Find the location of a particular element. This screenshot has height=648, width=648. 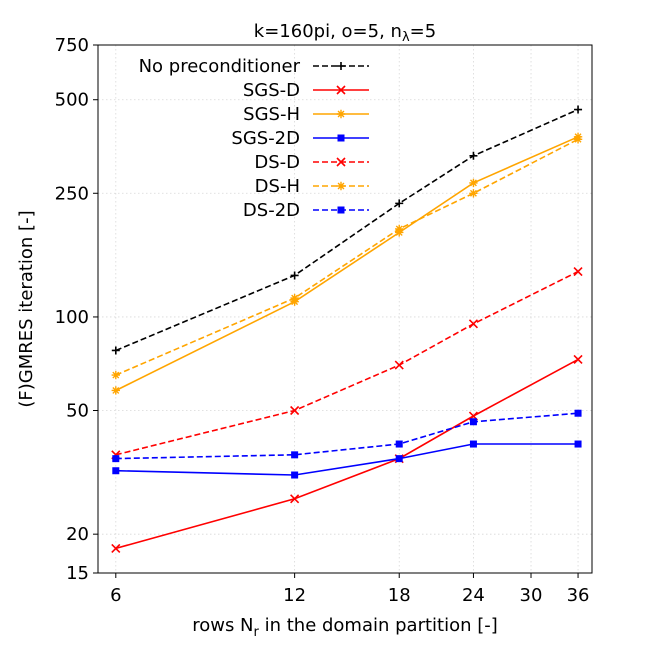

x-tick-label: 36 is located at coordinates (578, 595).